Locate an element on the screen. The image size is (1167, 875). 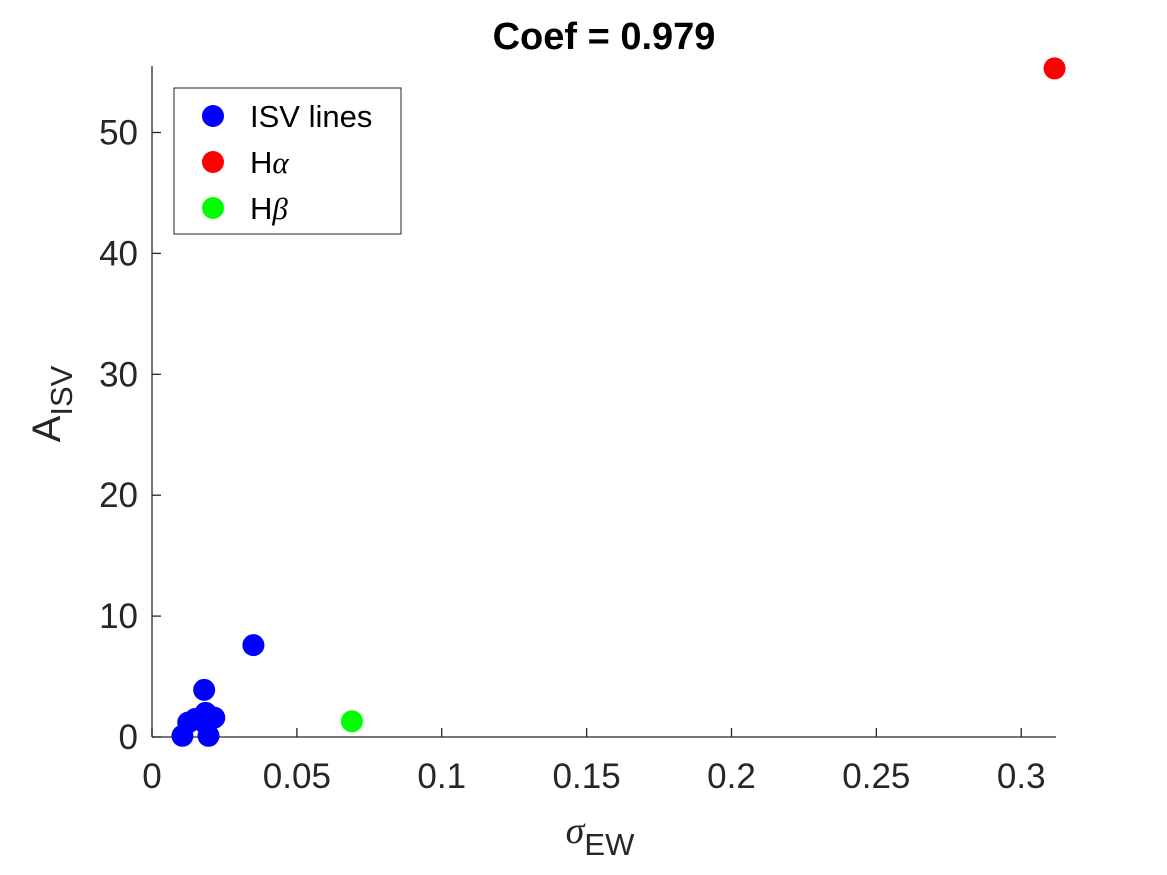
x-axis-label-sub: EW is located at coordinates (609, 844).